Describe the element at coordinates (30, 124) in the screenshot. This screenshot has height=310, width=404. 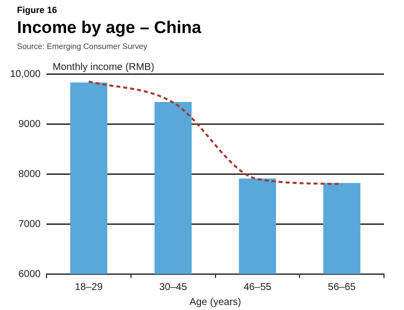
I see `y-tick-label: 9000` at that location.